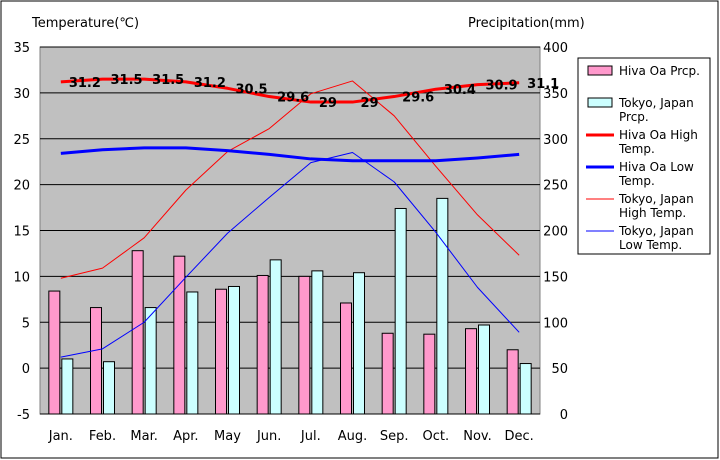 Image resolution: width=720 pixels, height=460 pixels. What do you see at coordinates (555, 186) in the screenshot?
I see `y2-tick-label: 250` at bounding box center [555, 186].